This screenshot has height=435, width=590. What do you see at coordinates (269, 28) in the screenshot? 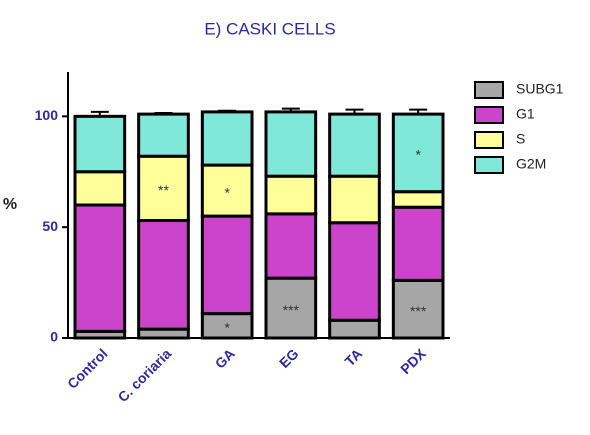
I see `chart-title: E) CASKI CELLS` at bounding box center [269, 28].